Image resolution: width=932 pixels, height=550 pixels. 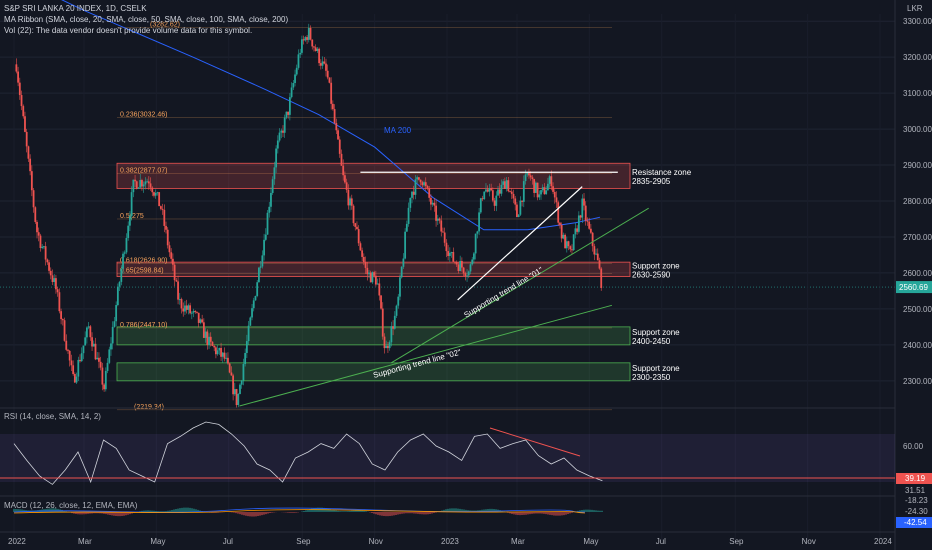 I want to click on rsi-last-value-b: 31.51, so click(x=915, y=490).